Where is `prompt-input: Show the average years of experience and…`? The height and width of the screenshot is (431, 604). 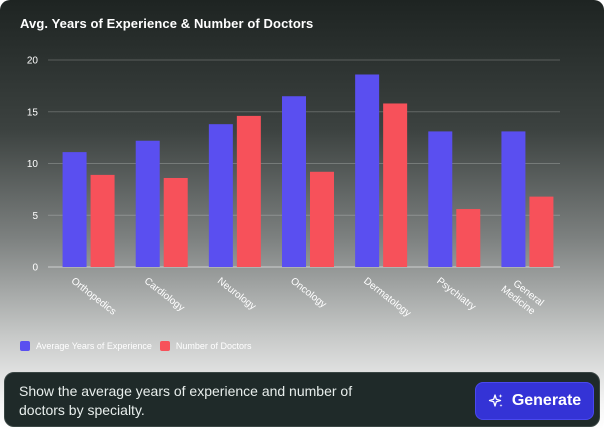 prompt-input: Show the average years of experience and… is located at coordinates (186, 400).